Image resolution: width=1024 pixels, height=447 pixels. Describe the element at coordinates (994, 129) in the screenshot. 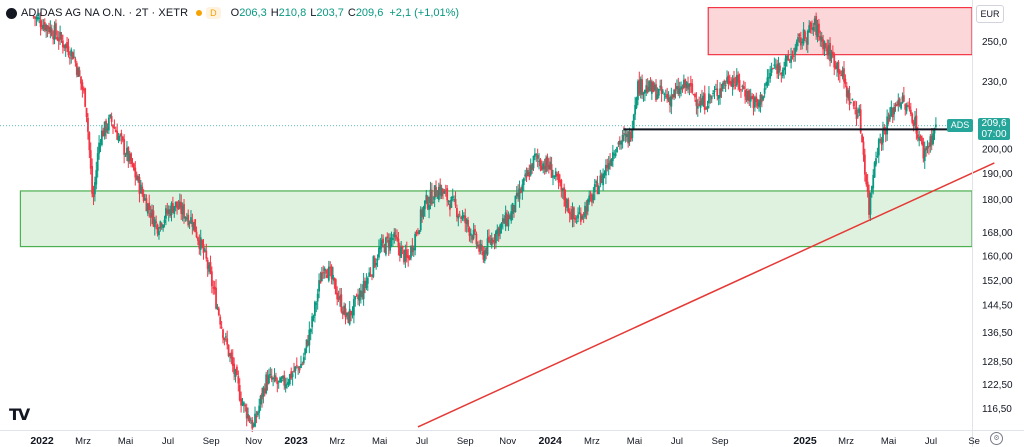

I see `last-price-tag: 209,6 07:00` at that location.